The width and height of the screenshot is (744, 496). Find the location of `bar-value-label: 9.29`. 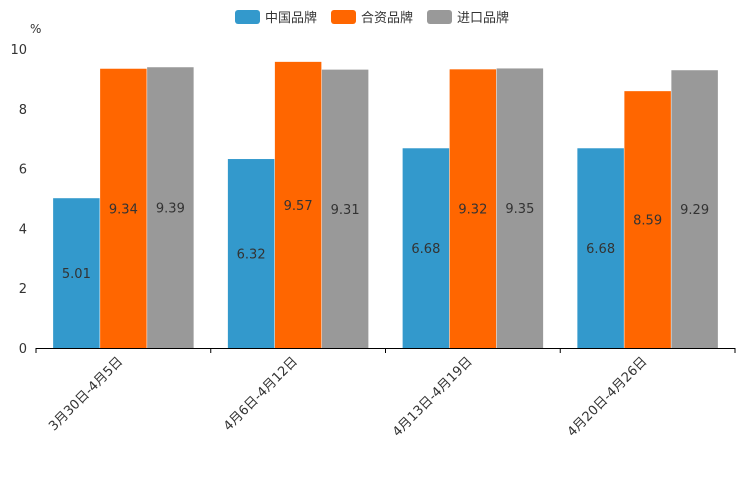

bar-value-label: 9.29 is located at coordinates (694, 210).